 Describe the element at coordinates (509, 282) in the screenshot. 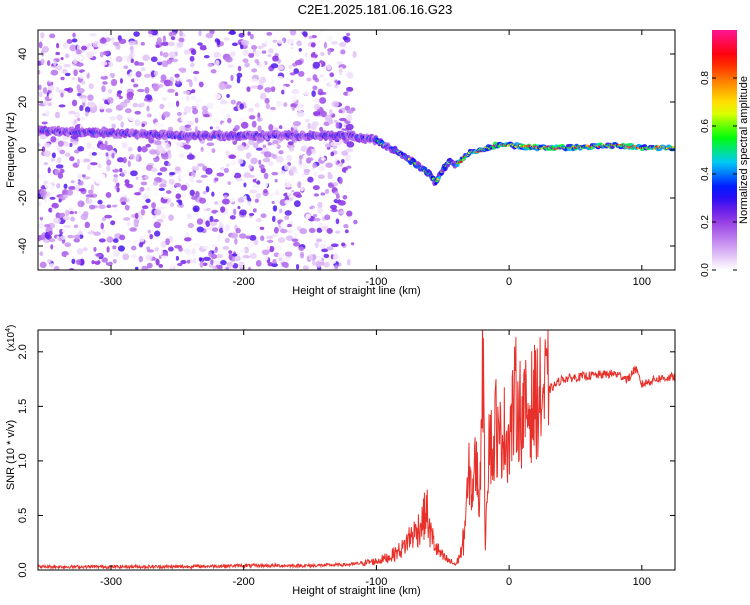

I see `x-tick-label: 0` at that location.